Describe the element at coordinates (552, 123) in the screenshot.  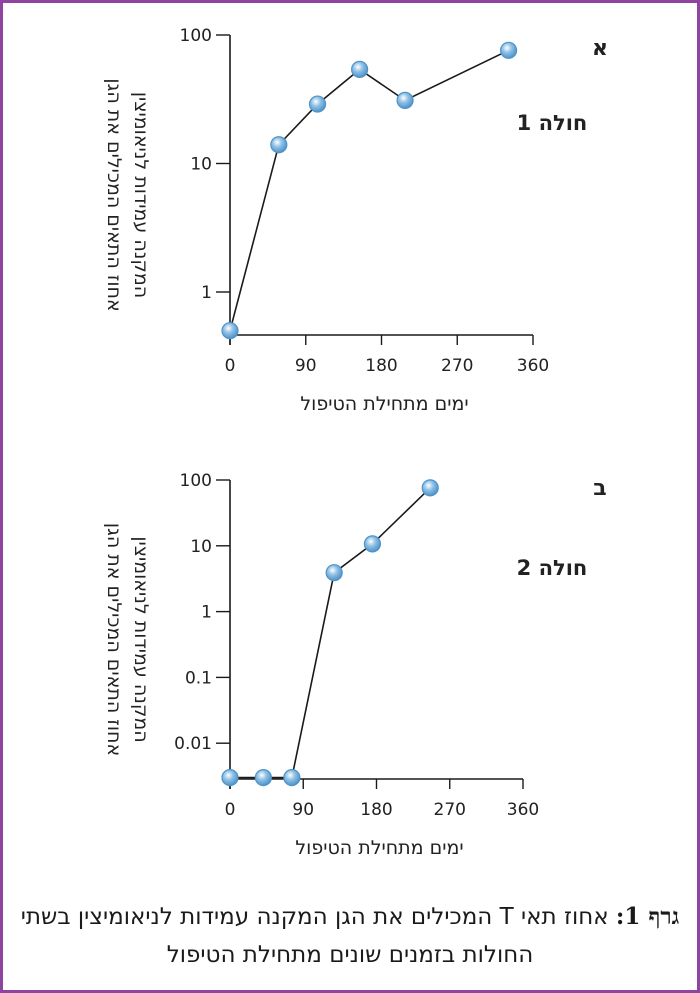
I see `series-label: חולה 1` at that location.